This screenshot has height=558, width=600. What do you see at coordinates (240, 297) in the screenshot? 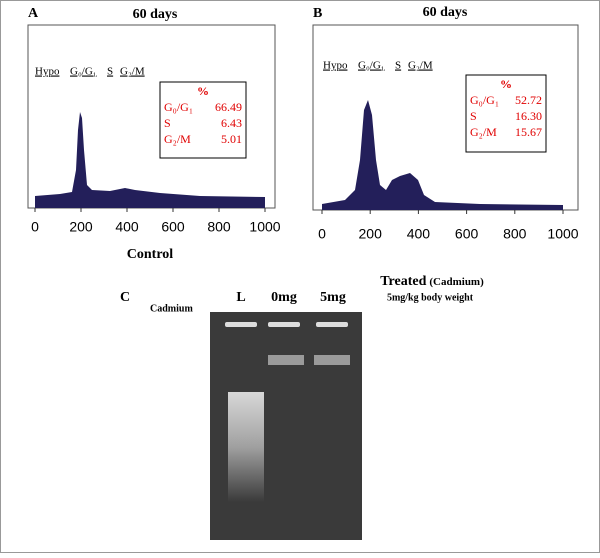
I see `lane-label: L` at bounding box center [240, 297].